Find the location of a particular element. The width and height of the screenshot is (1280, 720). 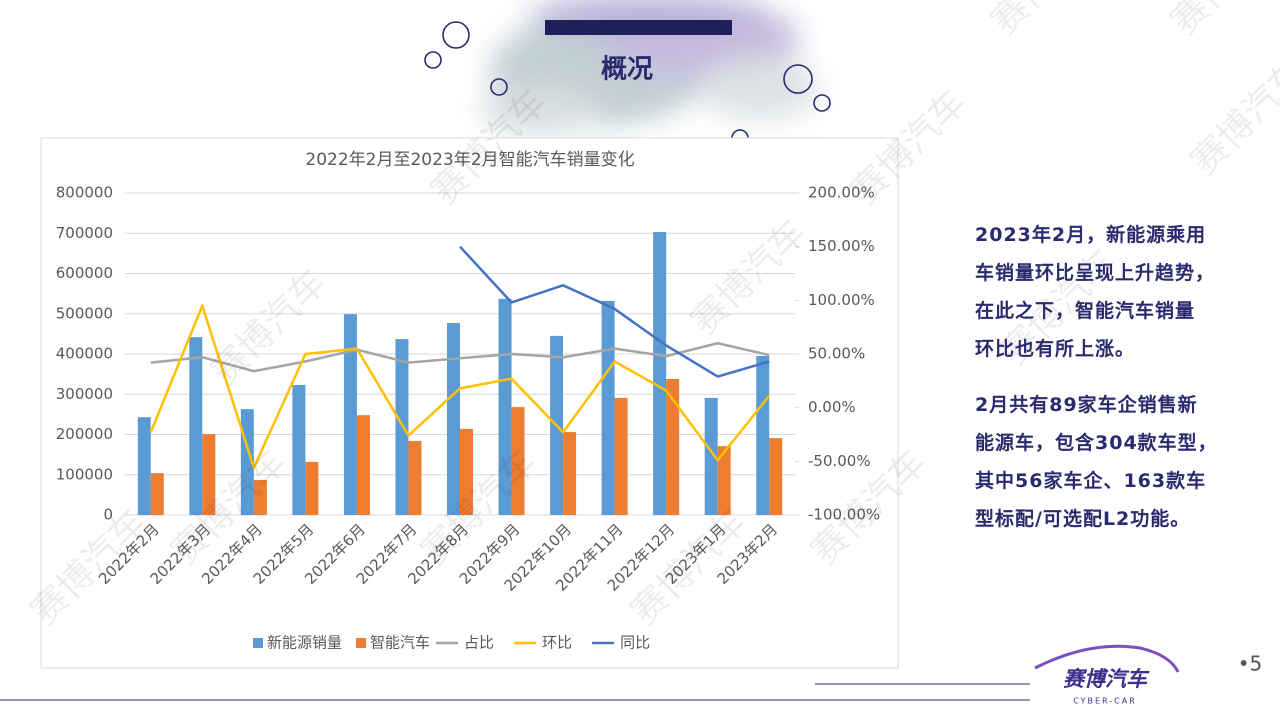

y2-tick-label: 200.00% is located at coordinates (841, 193).